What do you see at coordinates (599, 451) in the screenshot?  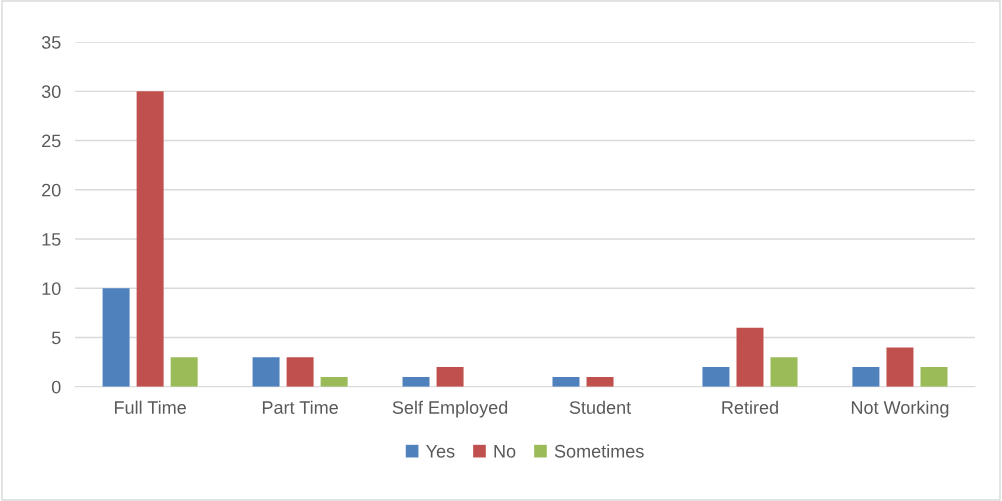 I see `legend-label: Sometimes` at bounding box center [599, 451].